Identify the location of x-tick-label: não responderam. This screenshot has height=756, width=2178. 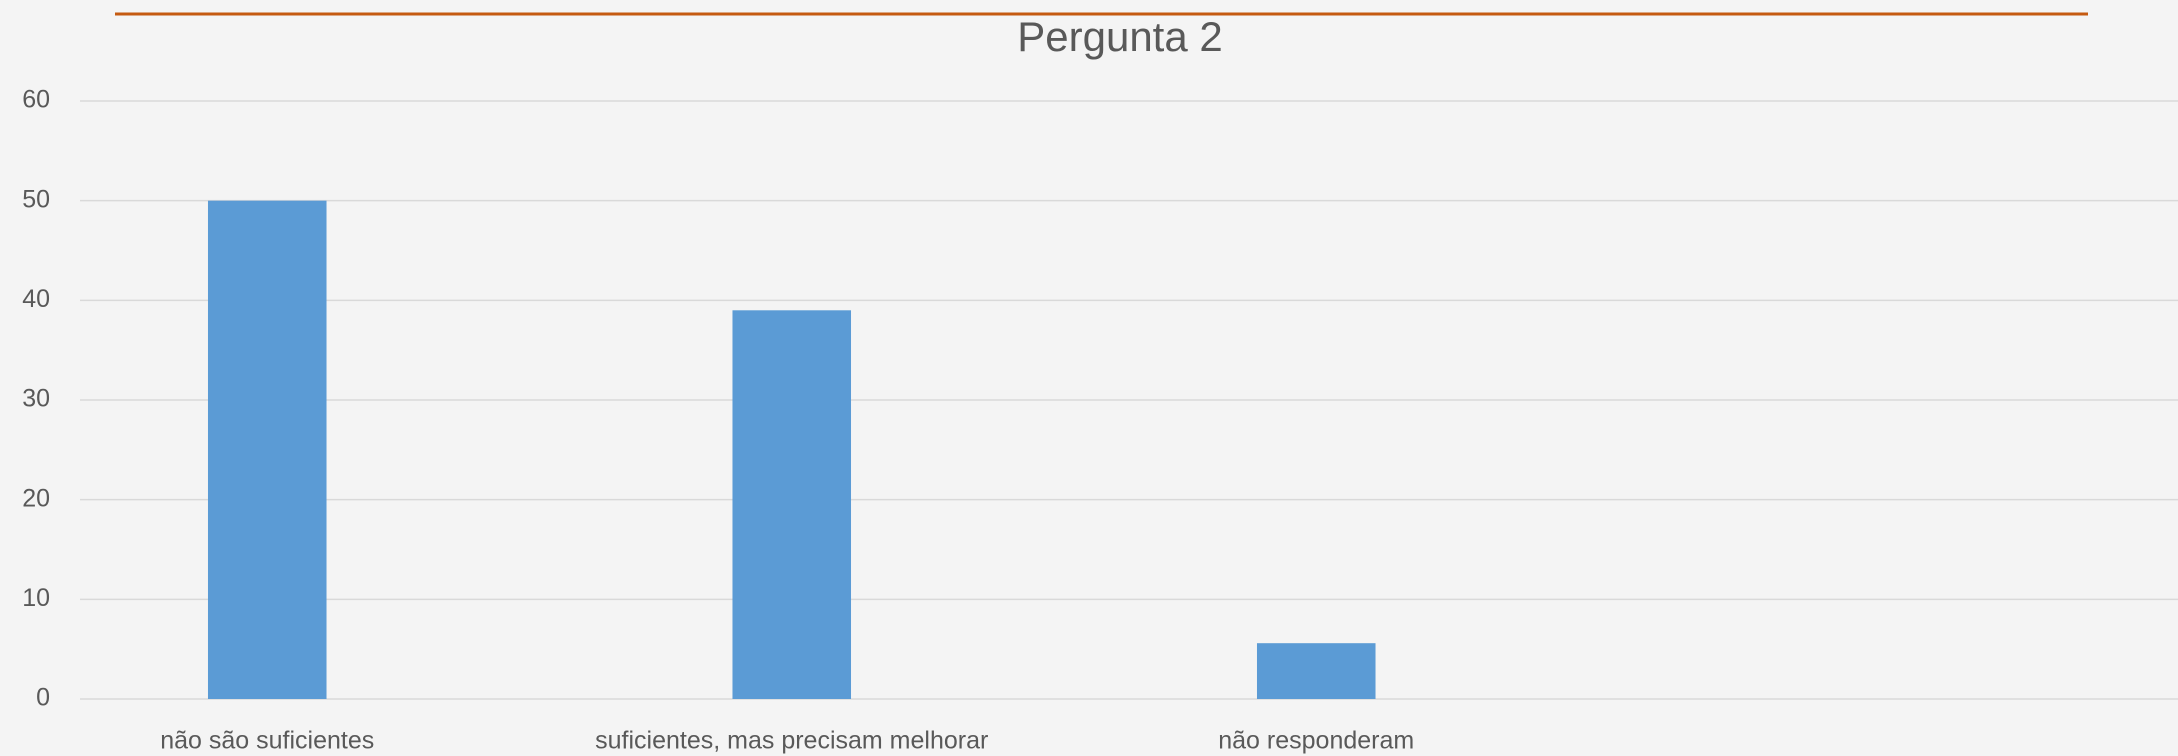
(1316, 741).